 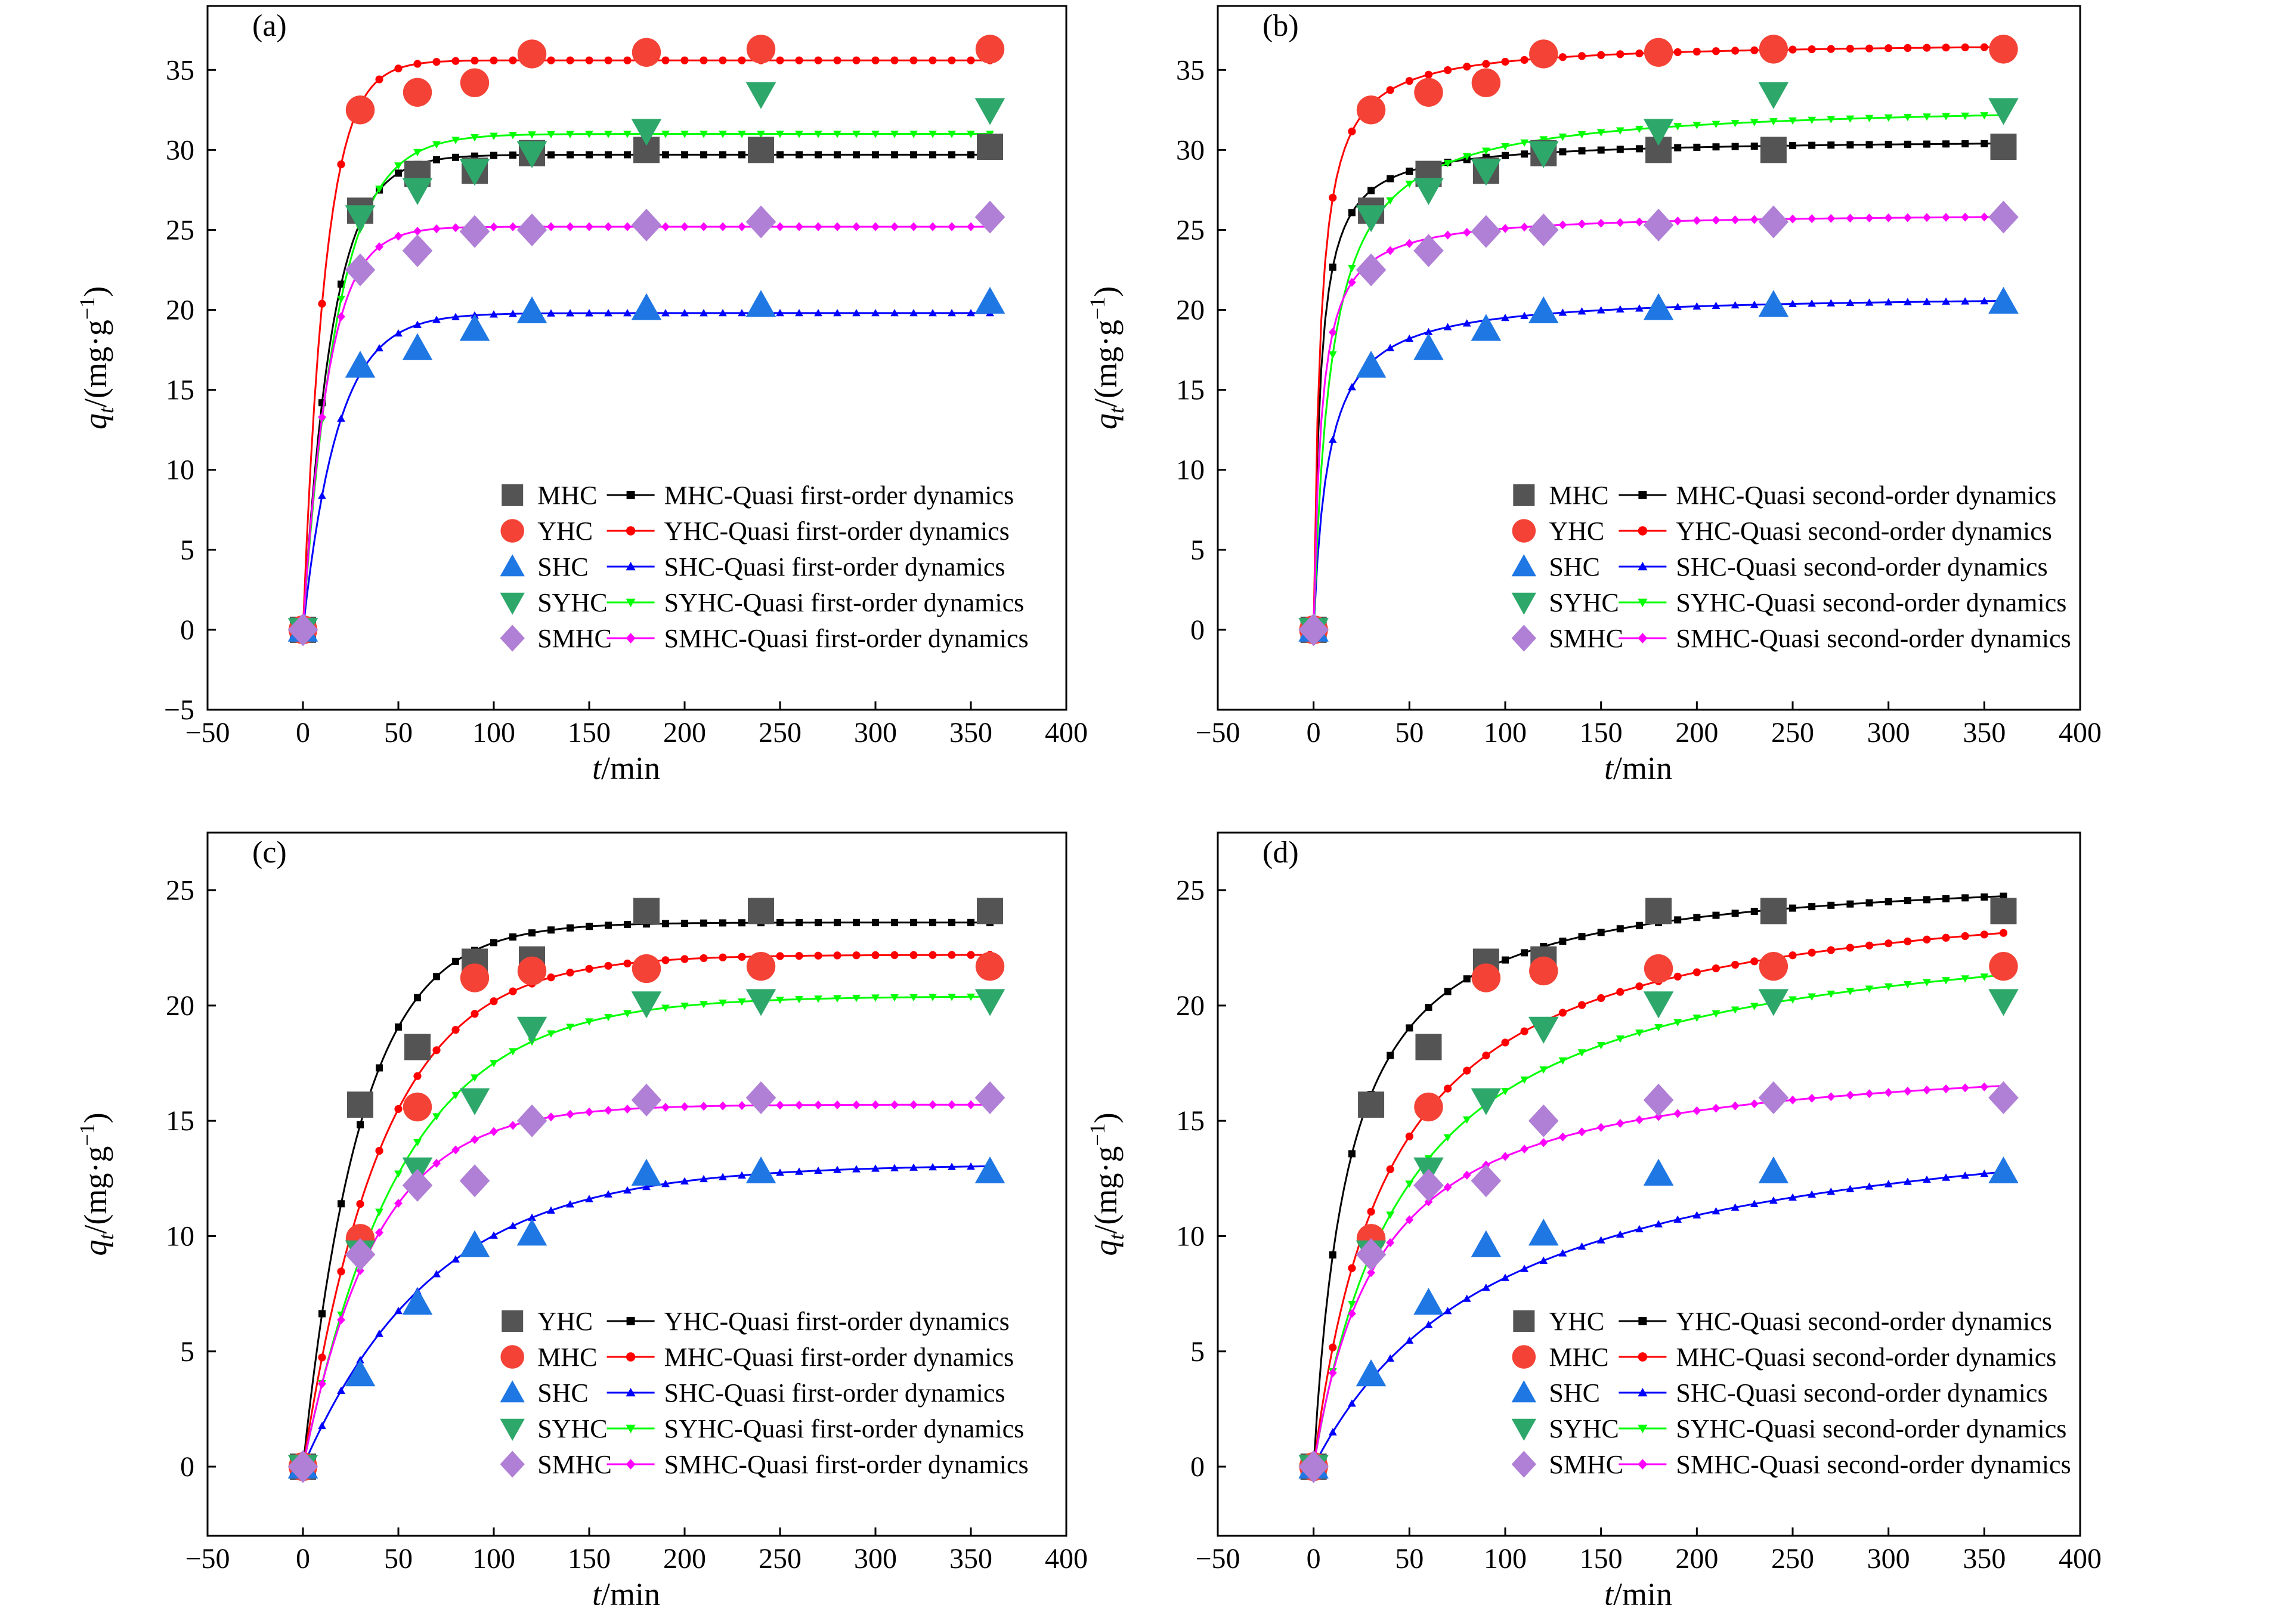 What do you see at coordinates (1658, 423) in the screenshot?
I see `data-series-smhc` at bounding box center [1658, 423].